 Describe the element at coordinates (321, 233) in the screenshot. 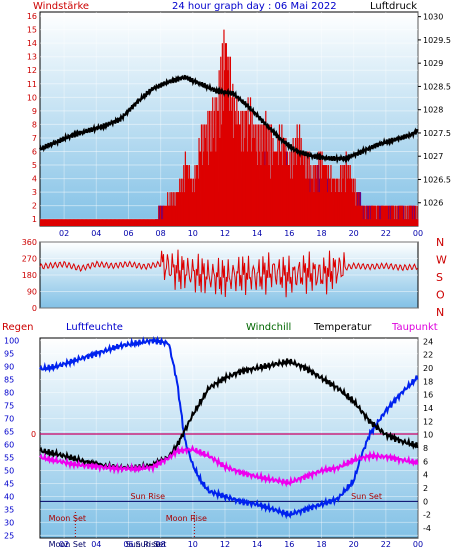

I see `hour-tick-label: 18` at that location.